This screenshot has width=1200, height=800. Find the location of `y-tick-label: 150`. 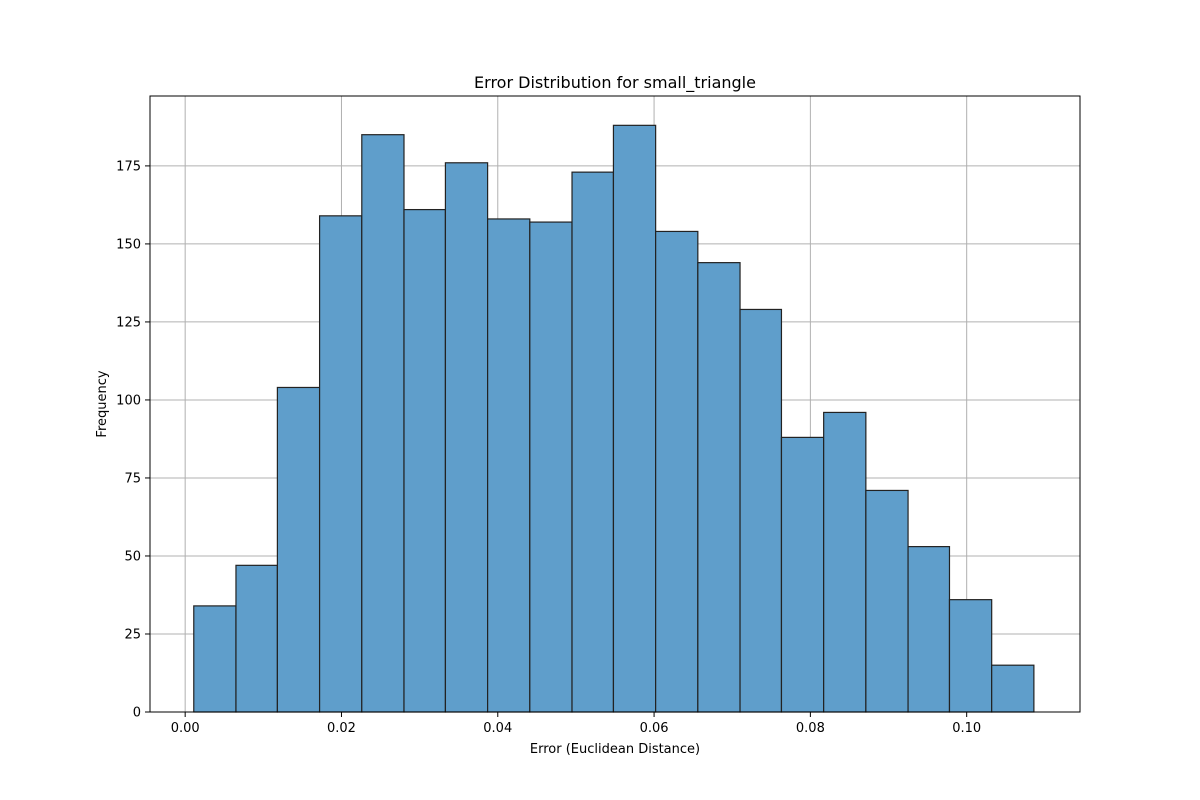

y-tick-label: 150 is located at coordinates (128, 244).